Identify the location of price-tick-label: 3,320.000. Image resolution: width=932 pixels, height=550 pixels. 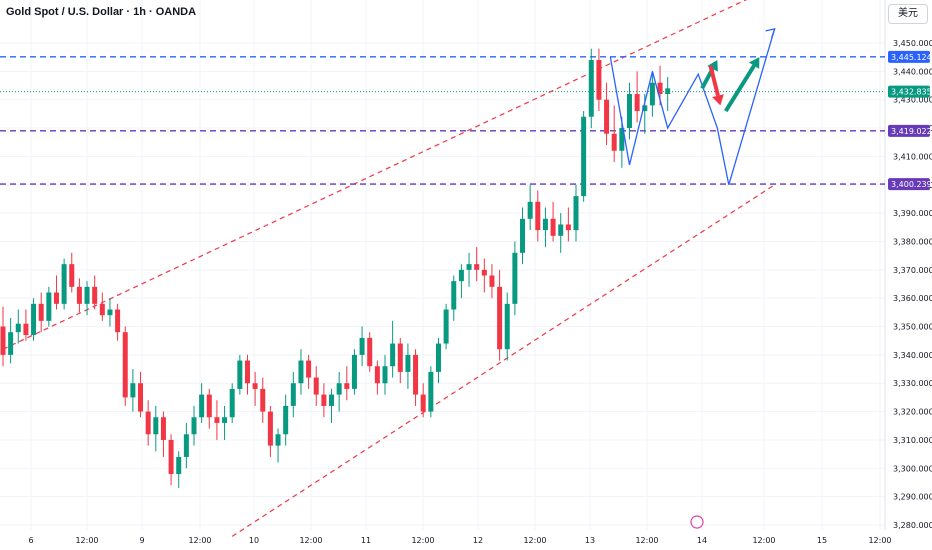
(912, 412).